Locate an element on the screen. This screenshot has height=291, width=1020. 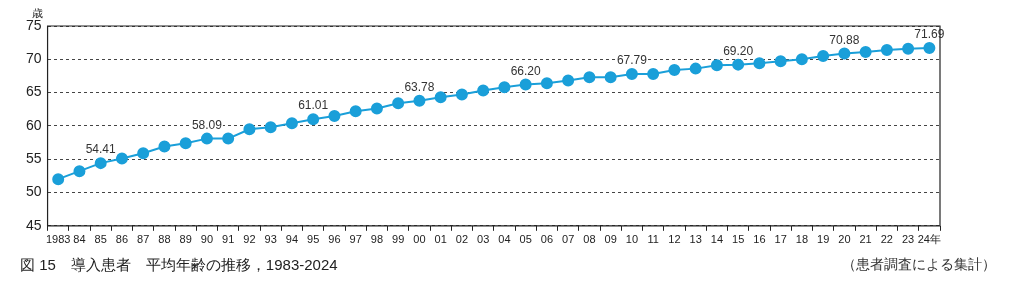
x-tick-label: 24年 is located at coordinates (929, 239).